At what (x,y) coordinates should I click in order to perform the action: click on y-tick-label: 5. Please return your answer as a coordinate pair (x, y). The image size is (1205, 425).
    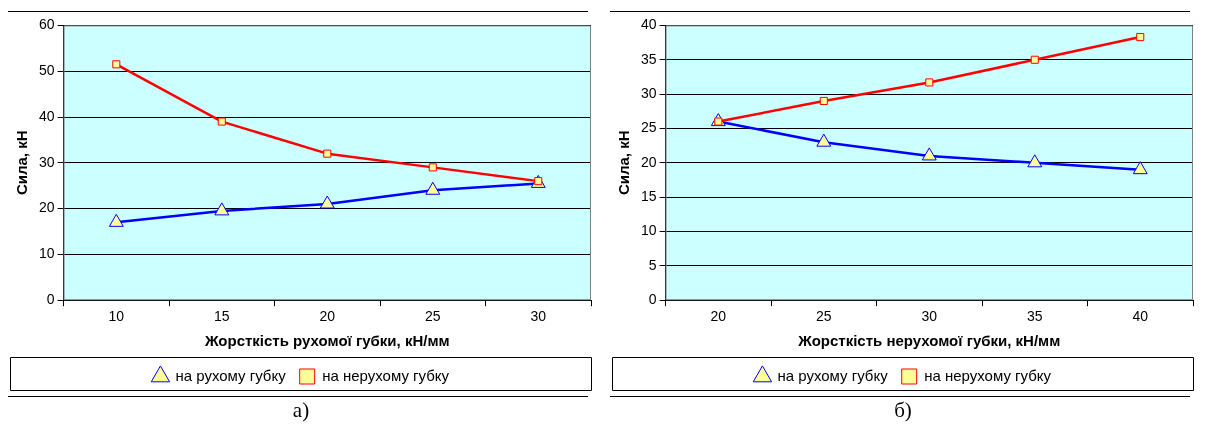
    Looking at the image, I should click on (652, 264).